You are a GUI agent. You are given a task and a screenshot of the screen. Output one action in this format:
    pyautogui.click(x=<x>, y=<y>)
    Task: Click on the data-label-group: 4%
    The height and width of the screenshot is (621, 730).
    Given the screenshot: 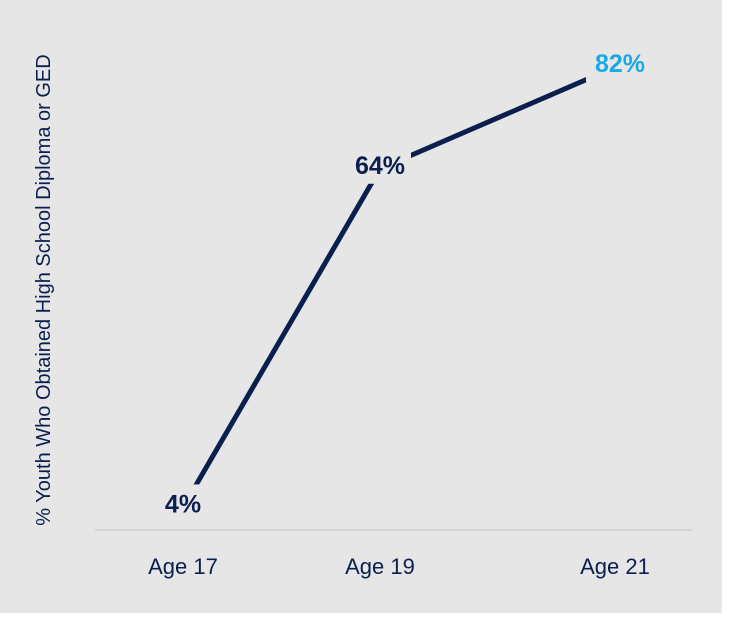 What is the action you would take?
    pyautogui.click(x=183, y=503)
    